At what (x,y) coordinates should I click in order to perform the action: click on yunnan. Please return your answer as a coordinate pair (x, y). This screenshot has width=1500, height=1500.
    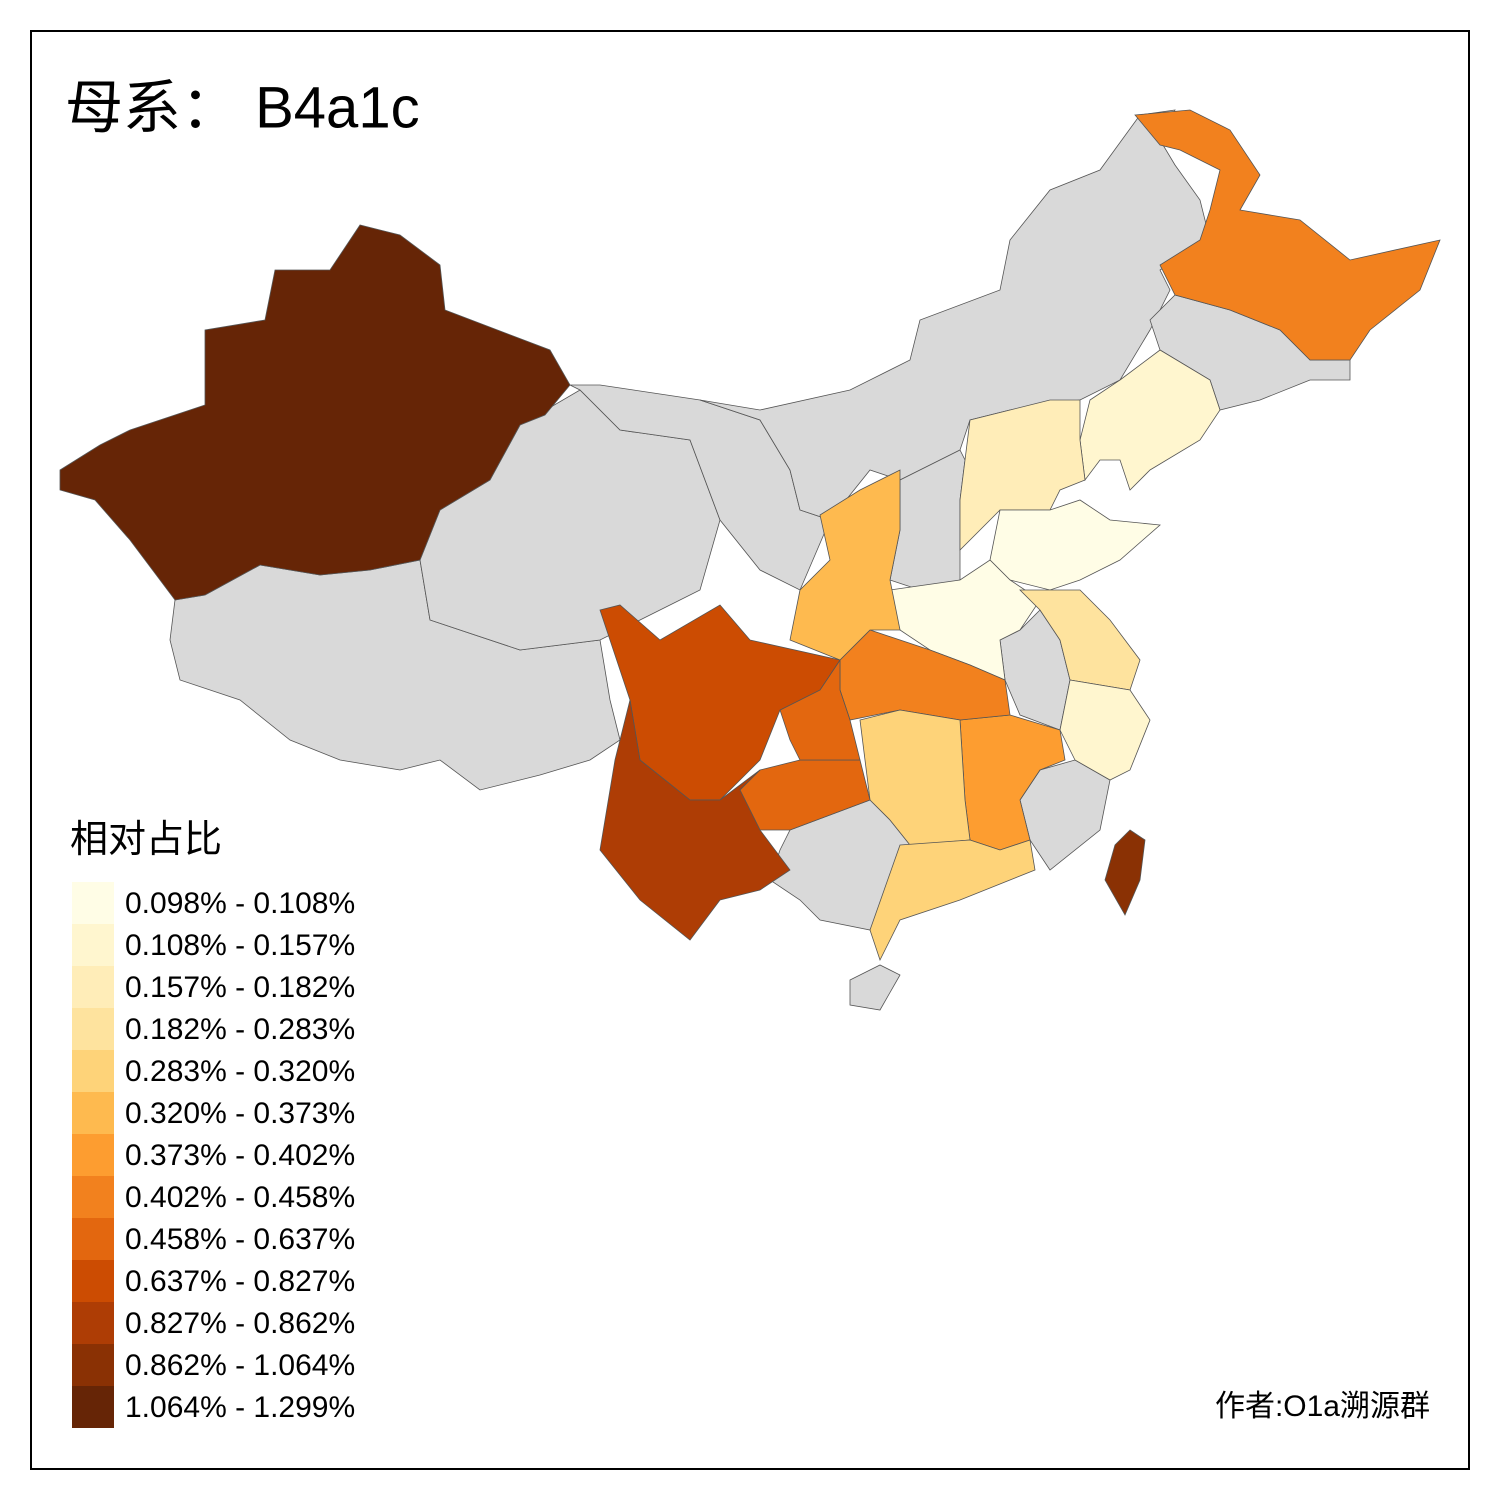
    Looking at the image, I should click on (695, 820).